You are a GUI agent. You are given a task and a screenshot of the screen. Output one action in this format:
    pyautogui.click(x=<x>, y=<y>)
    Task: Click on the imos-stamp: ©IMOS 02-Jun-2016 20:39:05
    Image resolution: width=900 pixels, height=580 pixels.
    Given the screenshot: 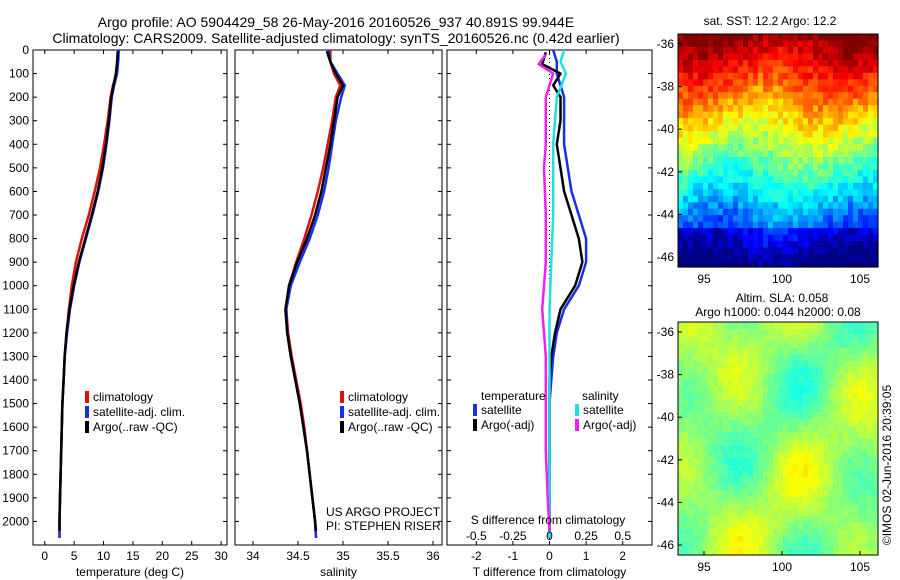 What is the action you would take?
    pyautogui.click(x=887, y=465)
    